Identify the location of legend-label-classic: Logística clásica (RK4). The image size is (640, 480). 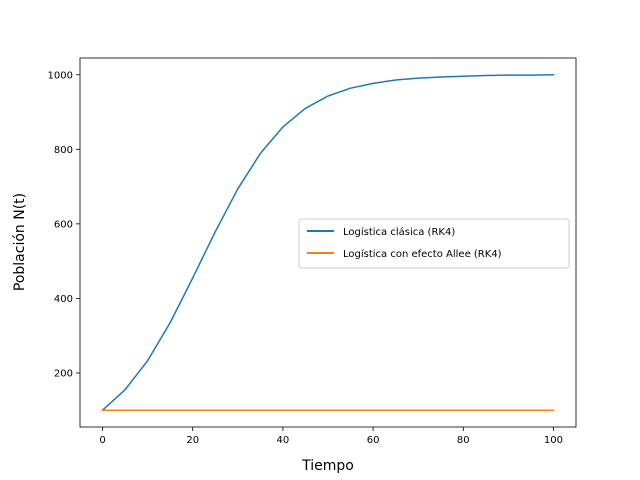
(399, 232).